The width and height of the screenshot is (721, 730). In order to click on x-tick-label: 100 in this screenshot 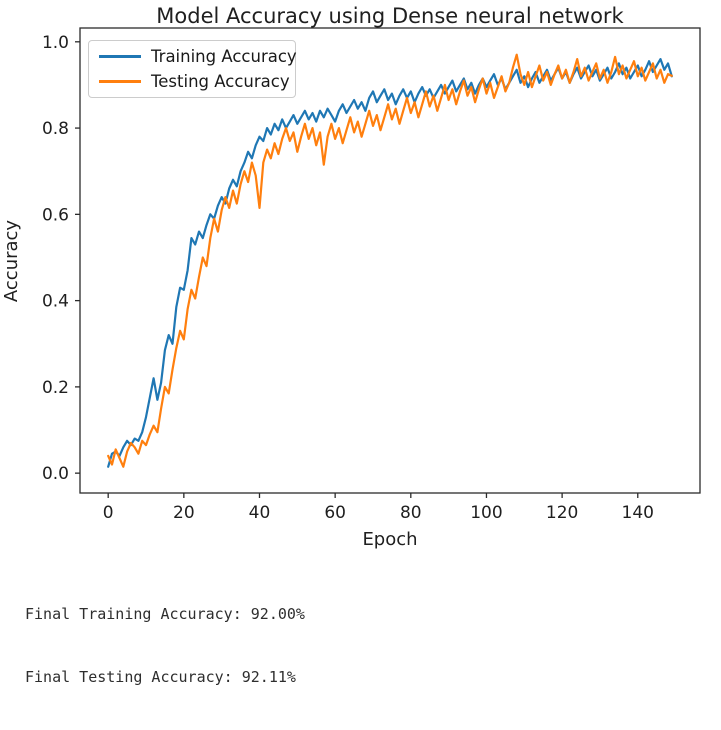, I will do `click(486, 513)`.